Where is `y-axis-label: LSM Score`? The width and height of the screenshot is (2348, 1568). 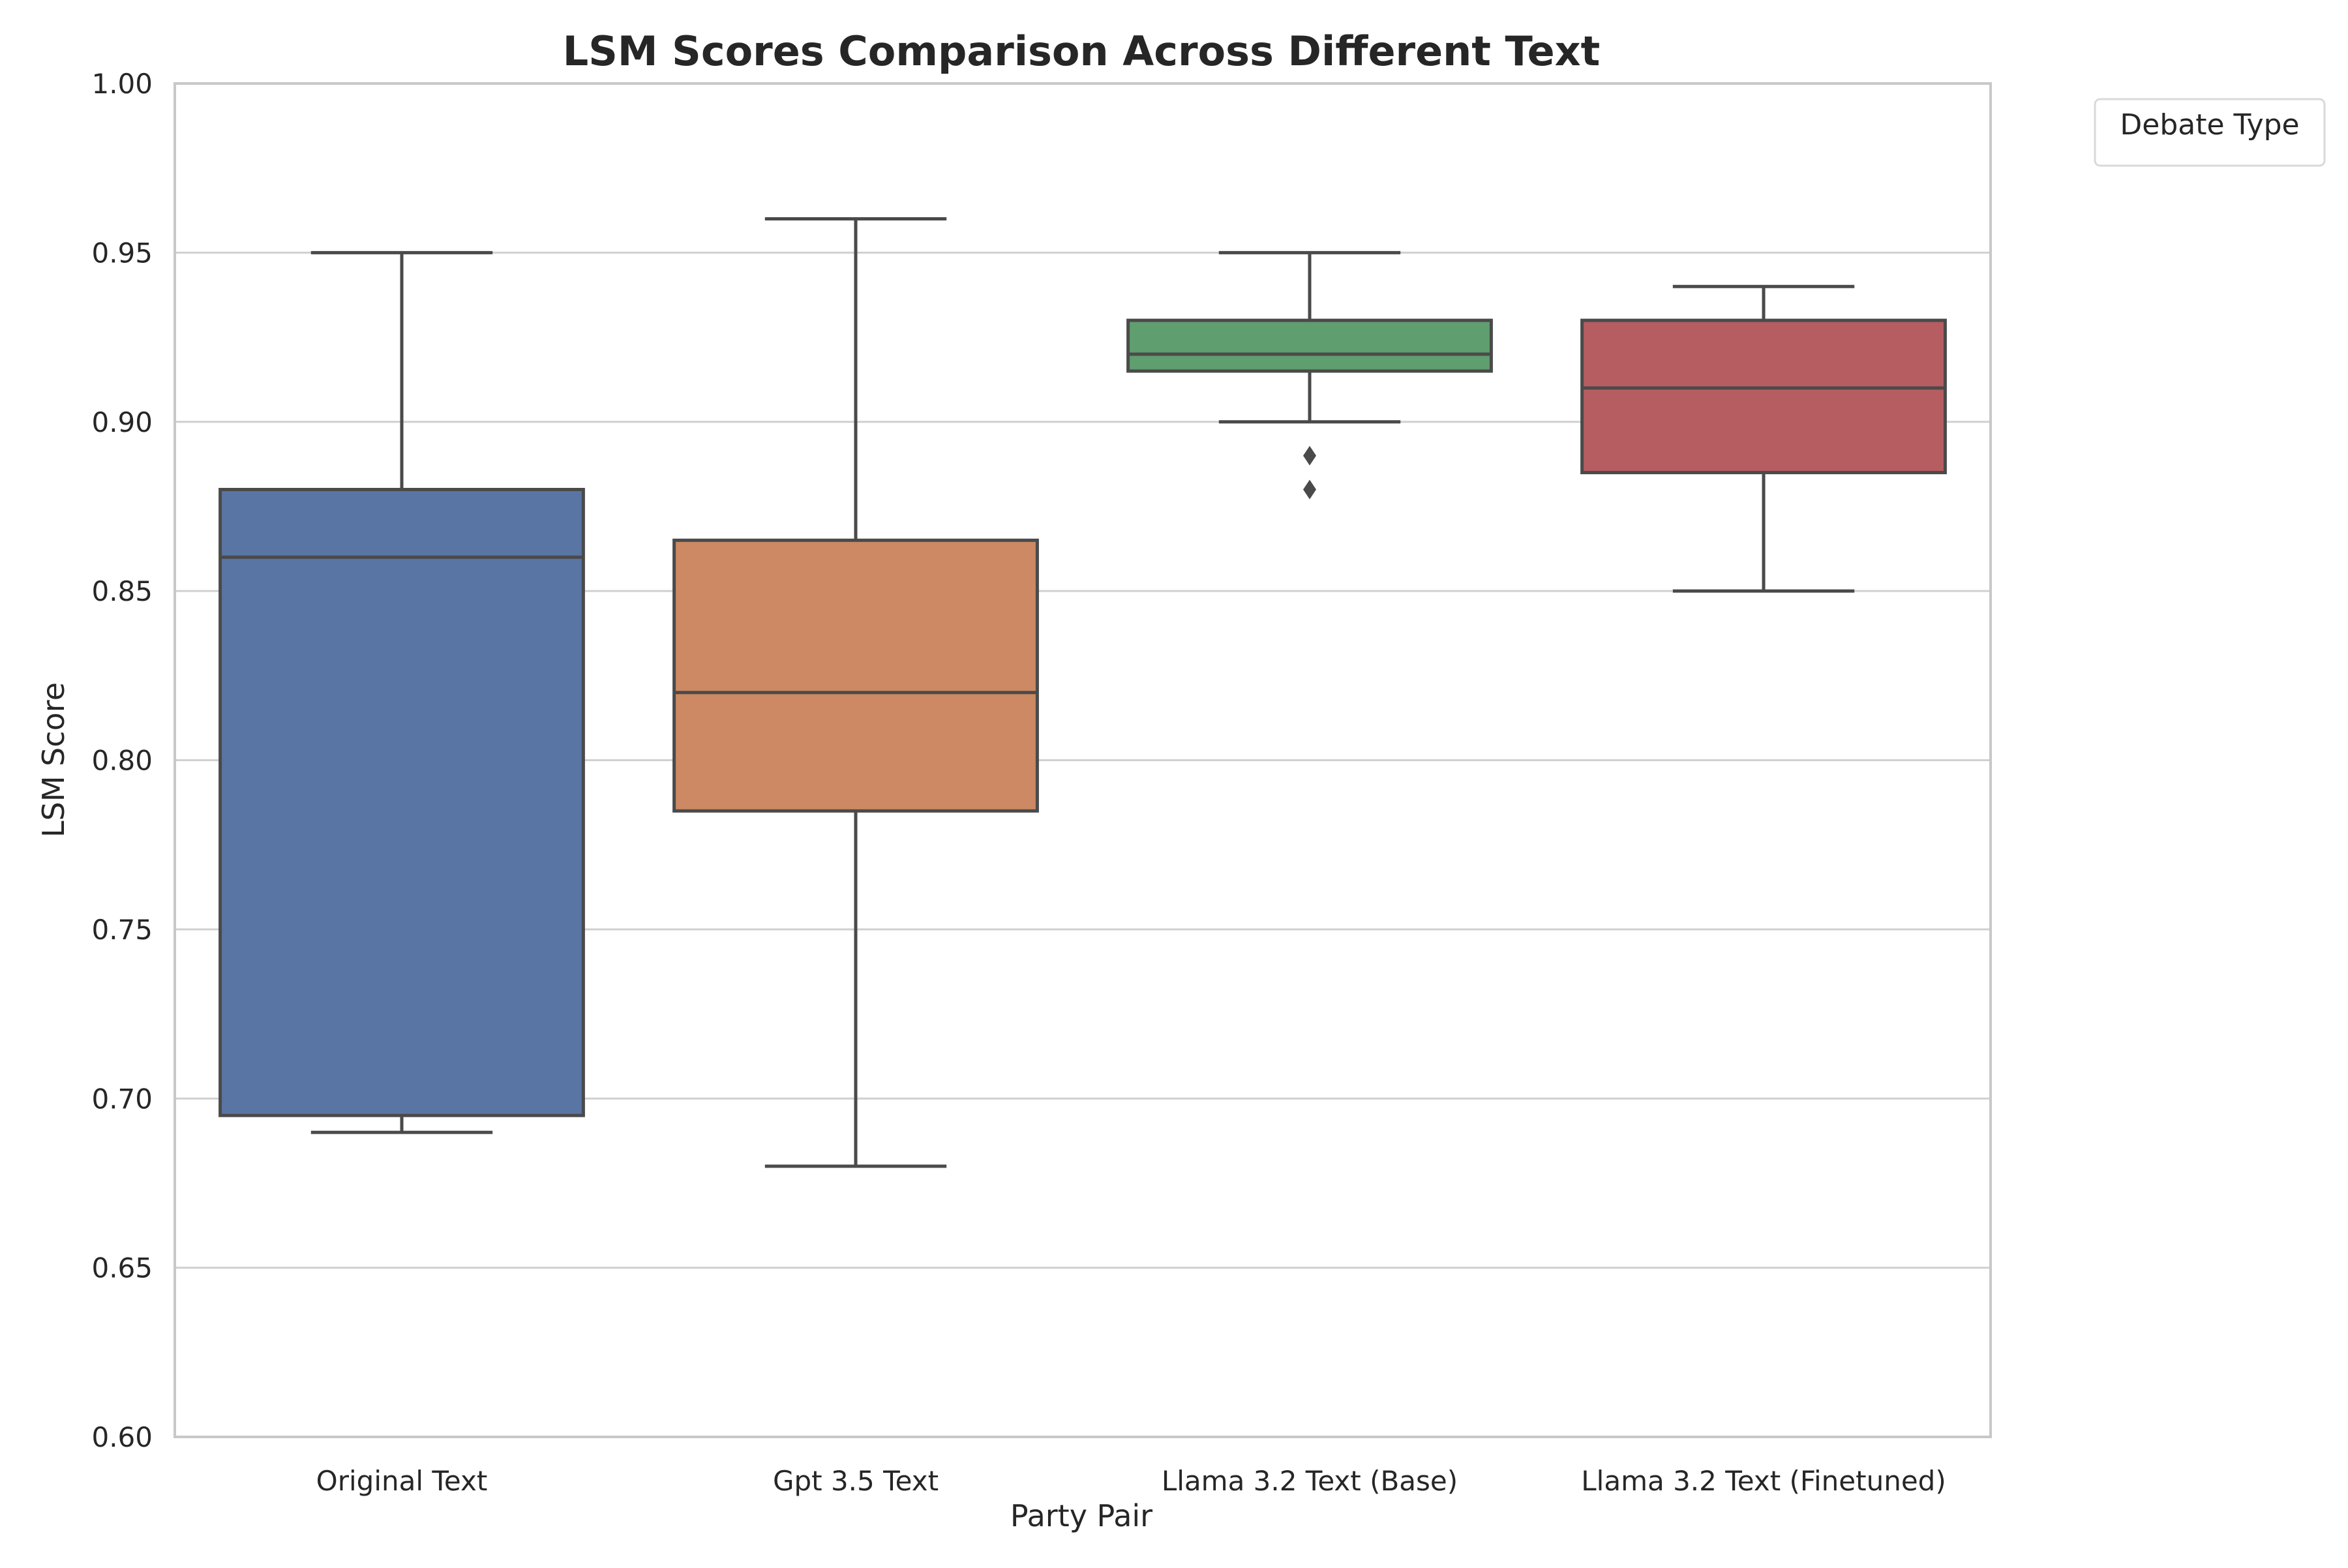
y-axis-label: LSM Score is located at coordinates (54, 759).